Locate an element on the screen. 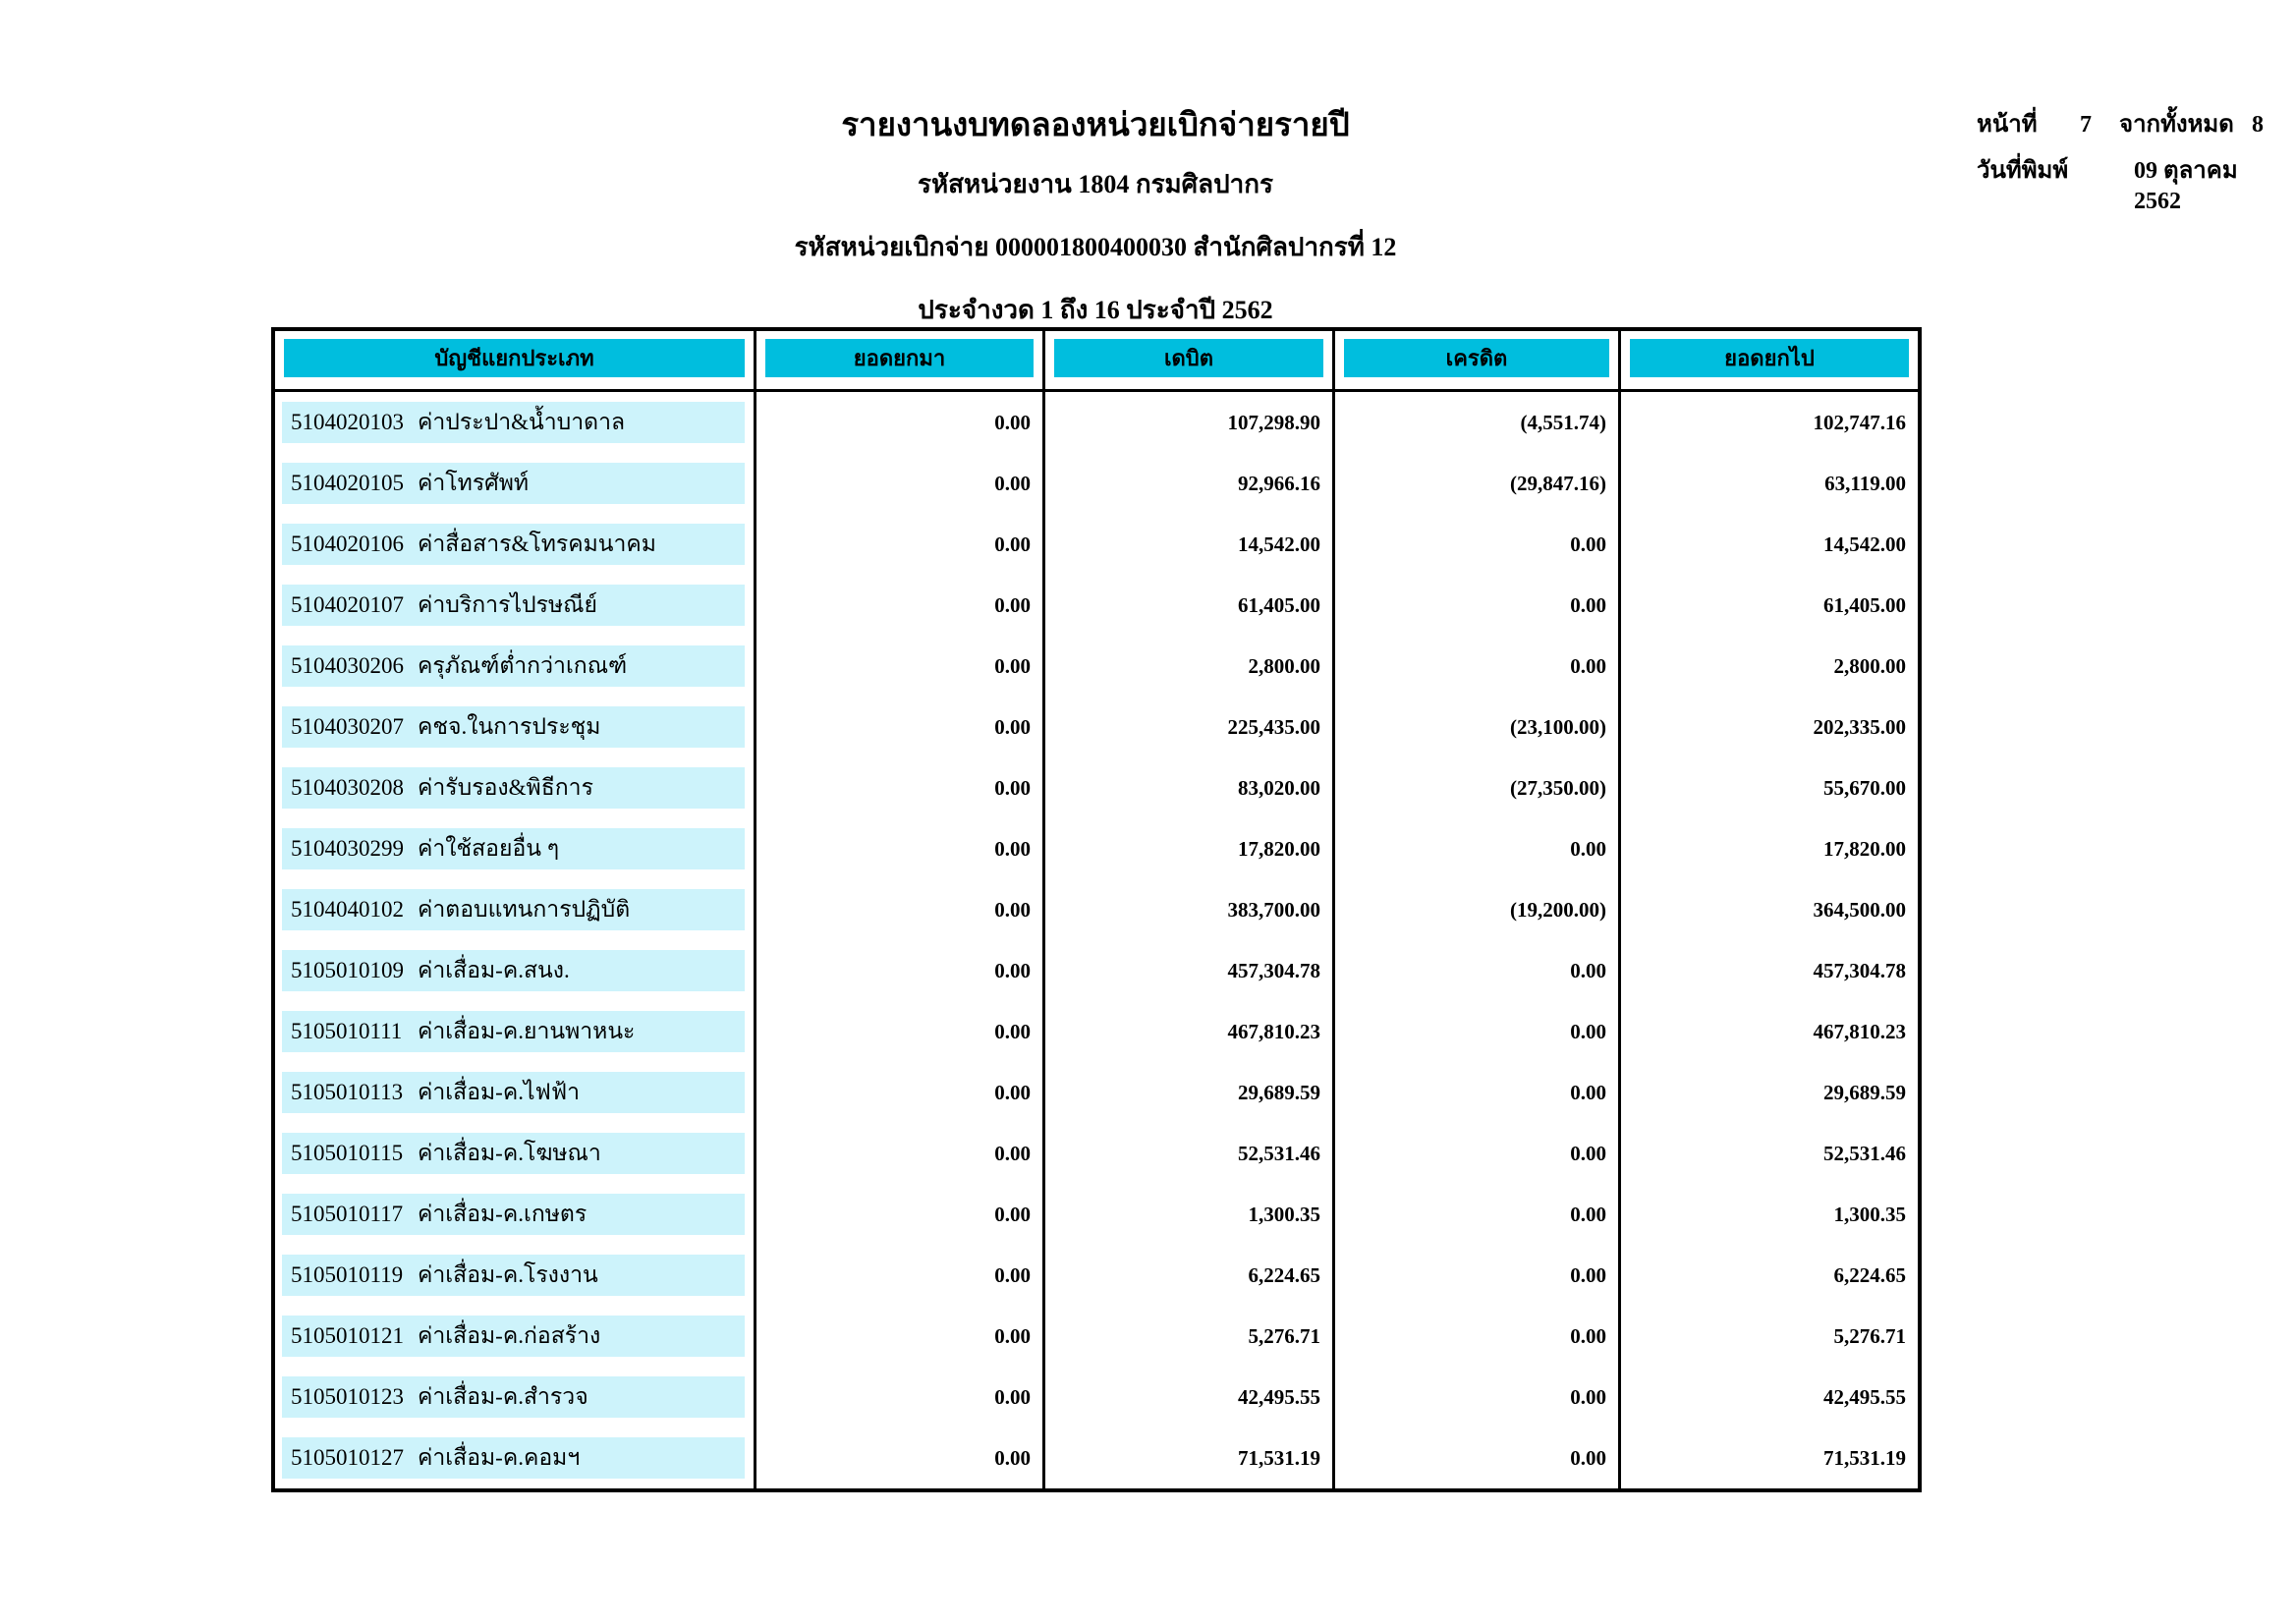 The height and width of the screenshot is (1624, 2295). account-band: 5105010119 ค่าเสื่อม-ค.โรงงาน is located at coordinates (514, 1275).